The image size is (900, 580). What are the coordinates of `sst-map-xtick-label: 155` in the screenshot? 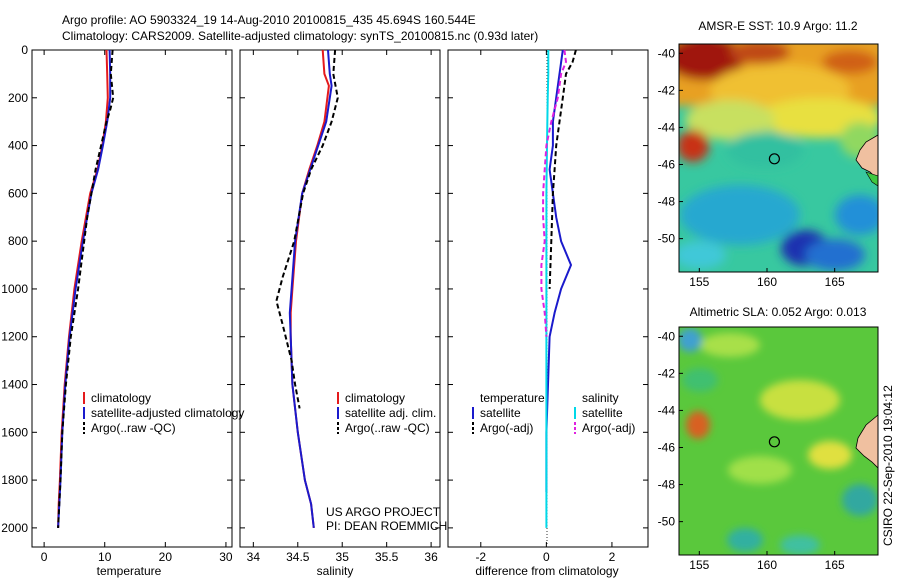 It's located at (699, 282).